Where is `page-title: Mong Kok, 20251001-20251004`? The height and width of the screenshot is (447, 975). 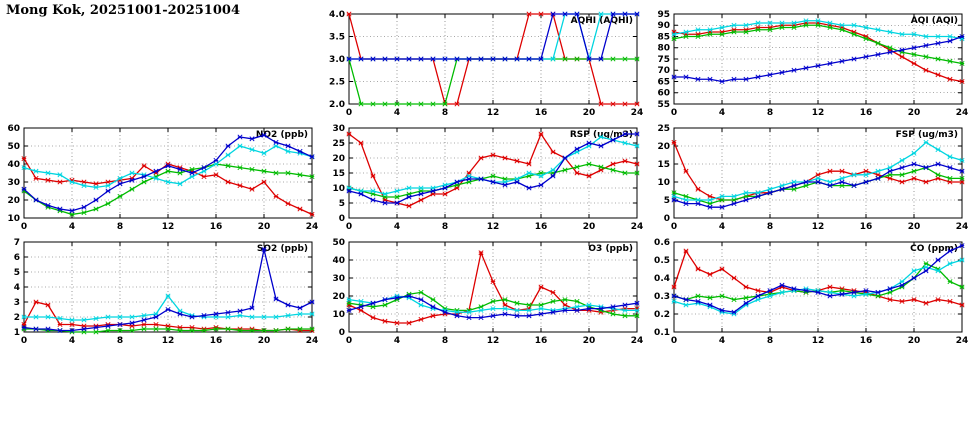 page-title: Mong Kok, 20251001-20251004 is located at coordinates (123, 10).